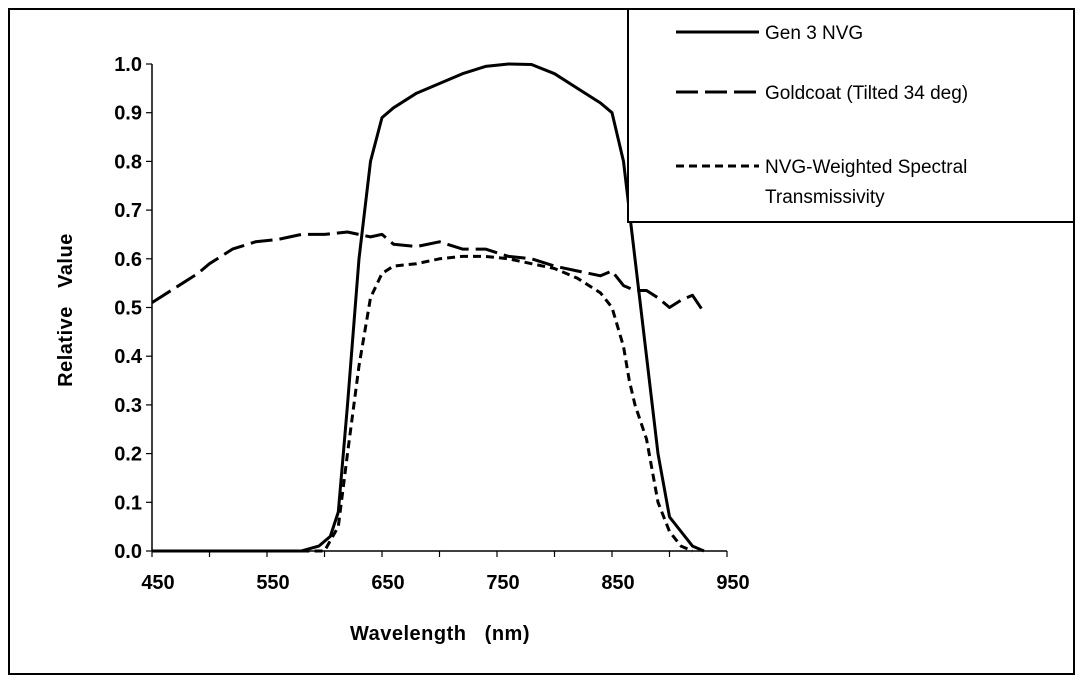 Image resolution: width=1081 pixels, height=681 pixels. What do you see at coordinates (732, 583) in the screenshot?
I see `x-tick-label: 950` at bounding box center [732, 583].